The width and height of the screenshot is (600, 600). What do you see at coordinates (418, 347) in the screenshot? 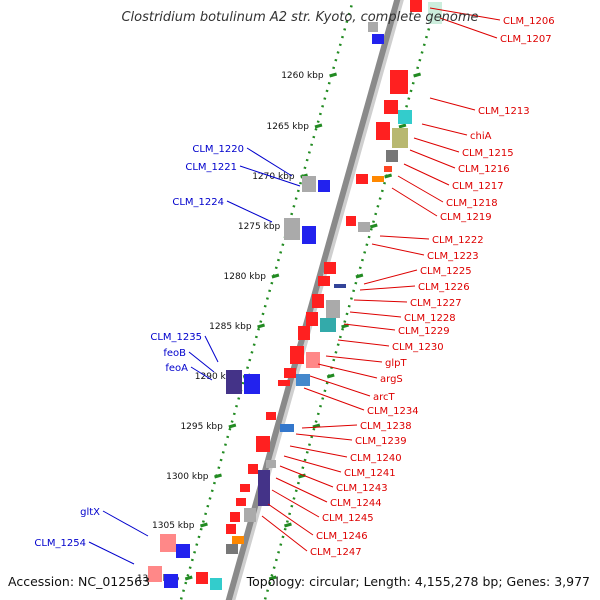
I see `forward-gene-label-clm-1230: CLM_1230` at bounding box center [418, 347].